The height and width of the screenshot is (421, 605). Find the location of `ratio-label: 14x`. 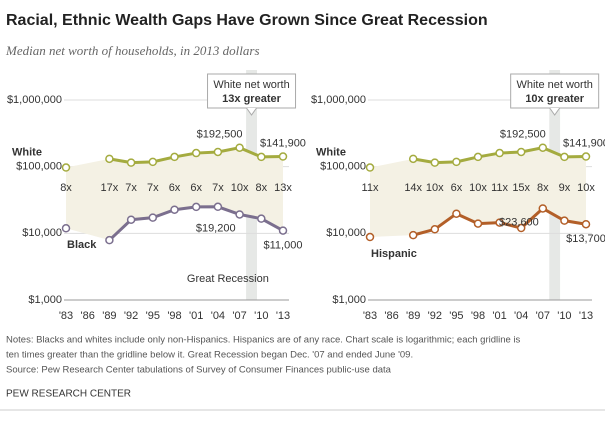

ratio-label: 14x is located at coordinates (413, 188).